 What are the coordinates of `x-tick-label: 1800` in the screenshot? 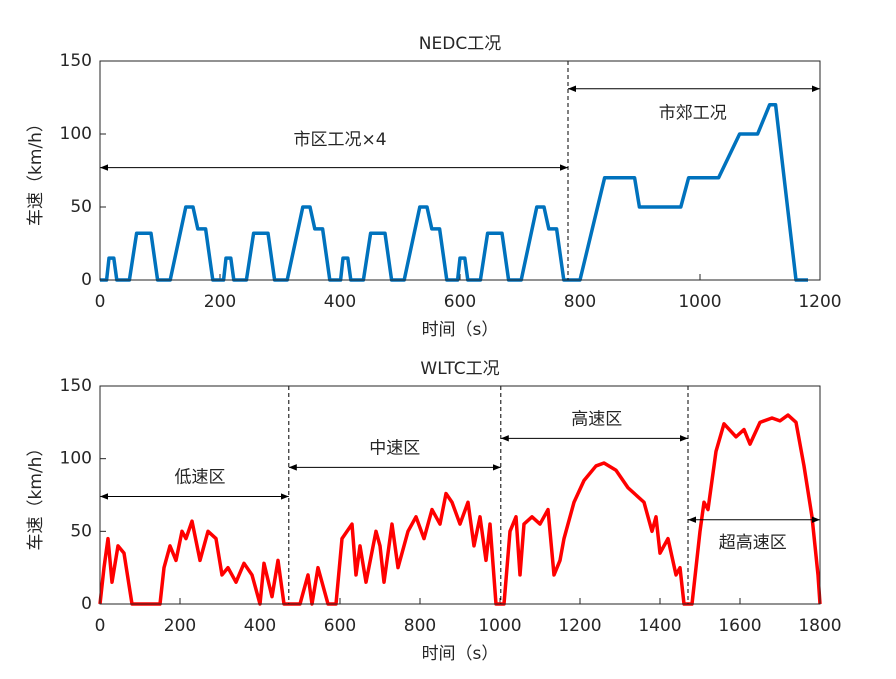 It's located at (819, 626).